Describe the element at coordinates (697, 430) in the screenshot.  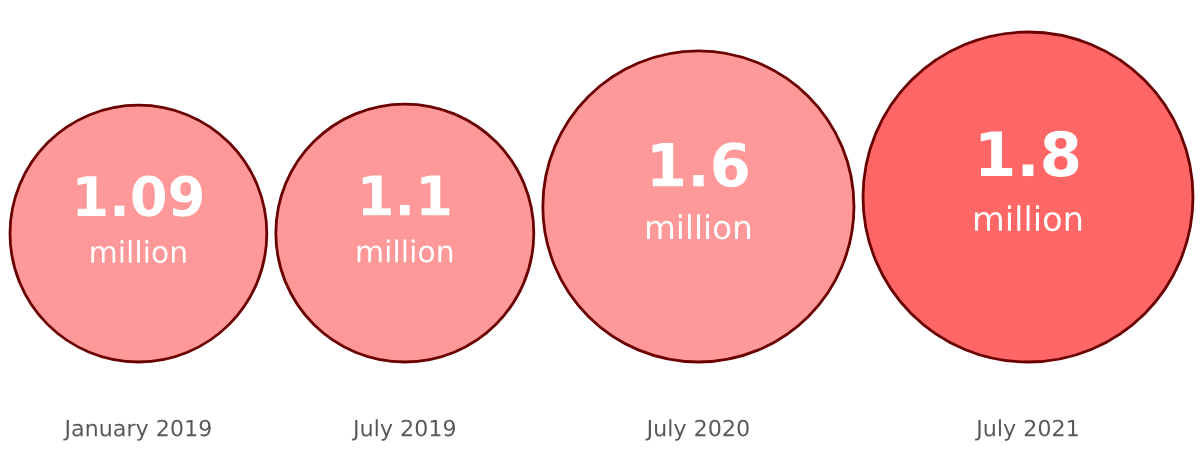
I see `category-label: July 2020` at that location.